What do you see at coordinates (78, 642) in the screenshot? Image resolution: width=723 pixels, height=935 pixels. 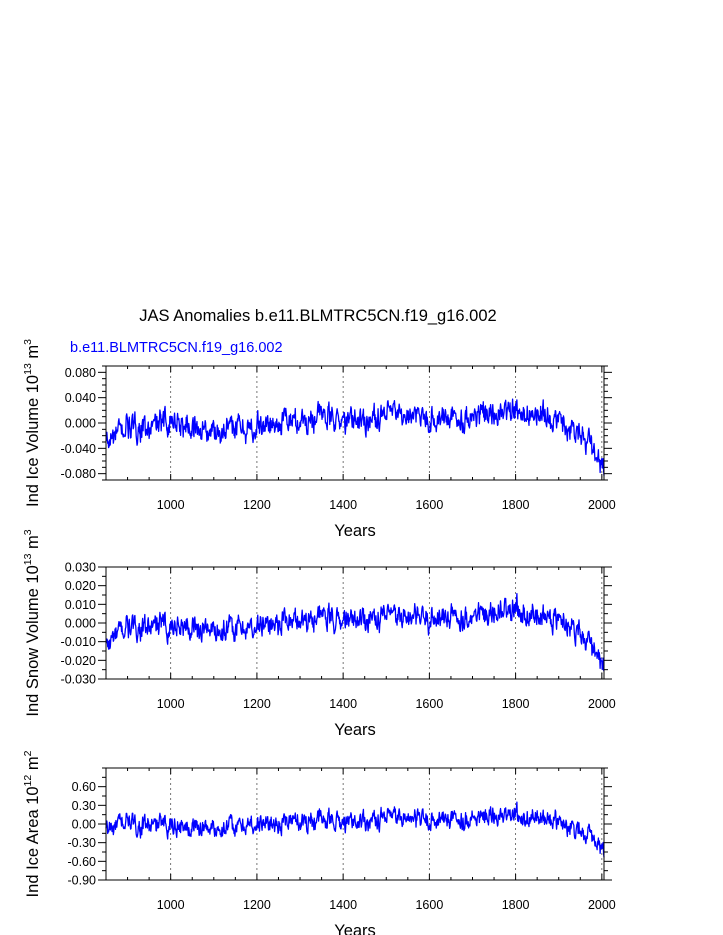 I see `y-tick-label-2: -0.010` at bounding box center [78, 642].